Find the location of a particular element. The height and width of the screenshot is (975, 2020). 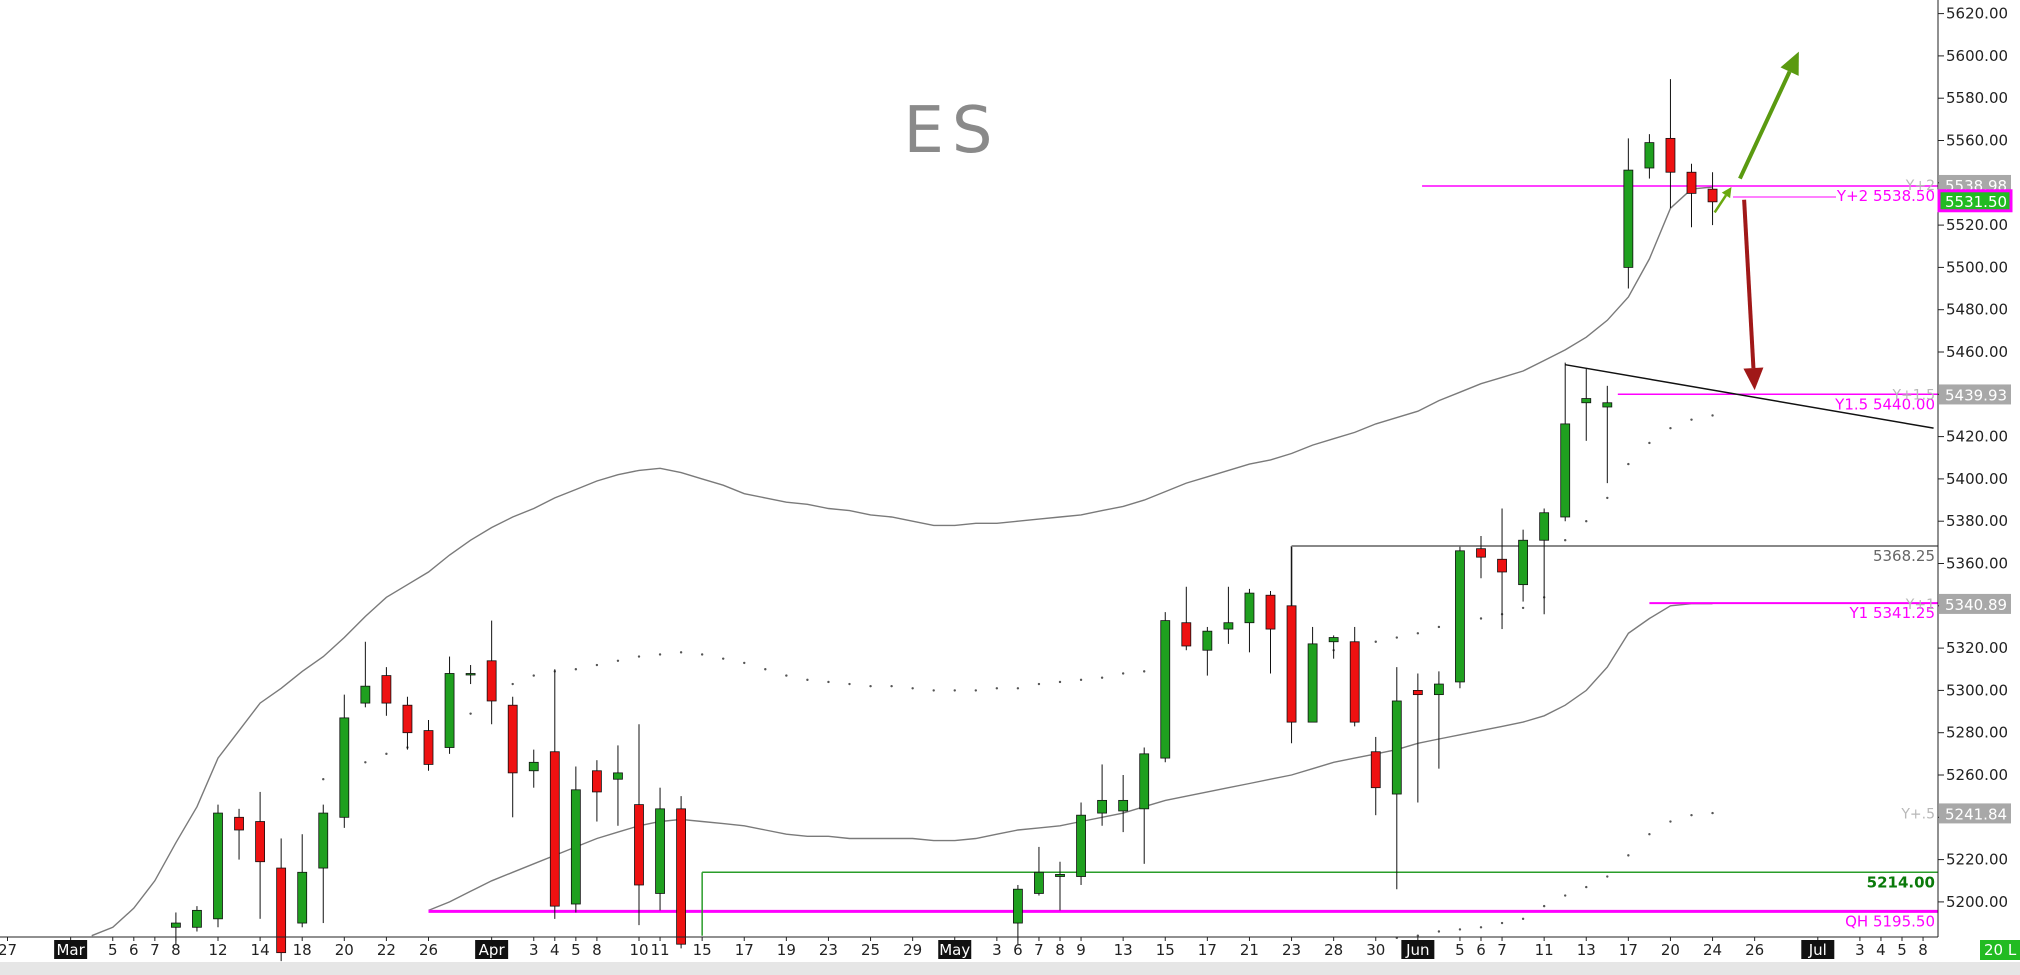

y-tick-label: 5280.00 is located at coordinates (1977, 733).